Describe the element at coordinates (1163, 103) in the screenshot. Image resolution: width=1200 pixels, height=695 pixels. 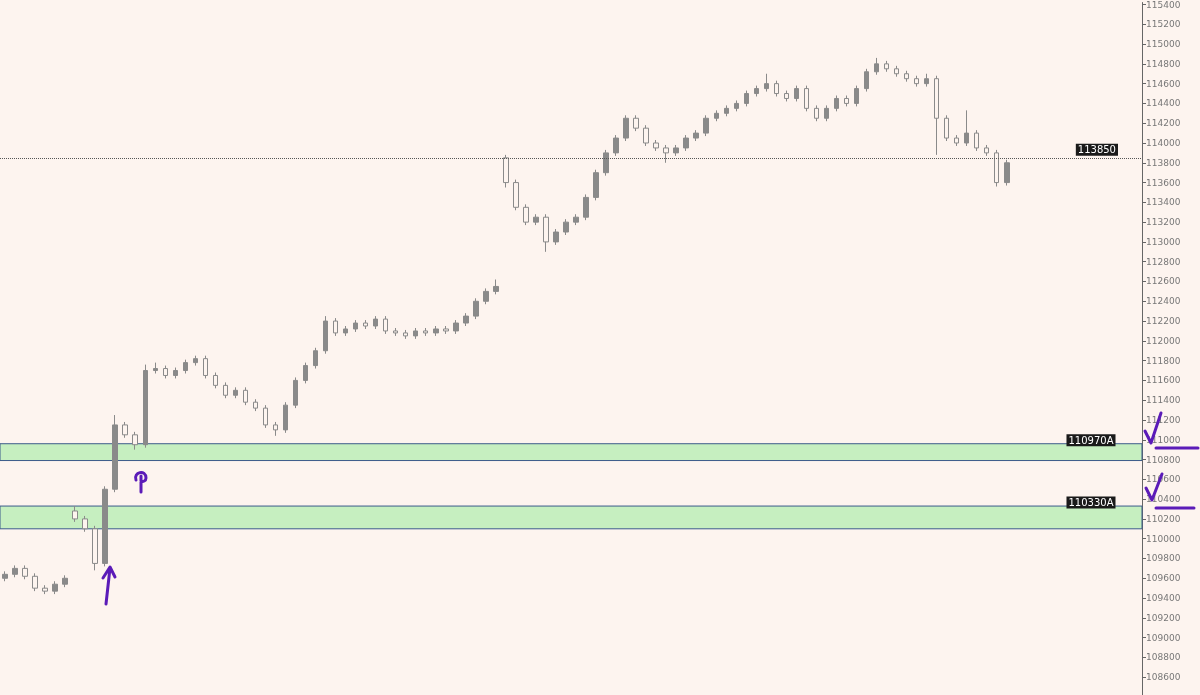
I see `y-tick-label: 114400` at that location.